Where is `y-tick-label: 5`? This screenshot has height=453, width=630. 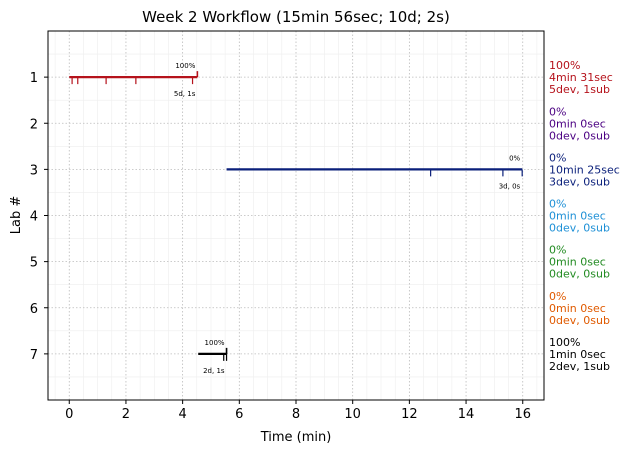
y-tick-label: 5 is located at coordinates (34, 263).